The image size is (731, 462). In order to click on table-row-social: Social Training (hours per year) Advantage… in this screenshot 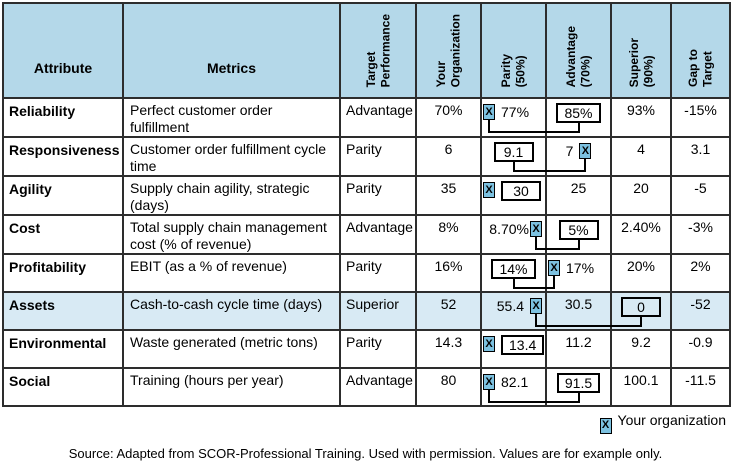, I will do `click(366, 387)`.